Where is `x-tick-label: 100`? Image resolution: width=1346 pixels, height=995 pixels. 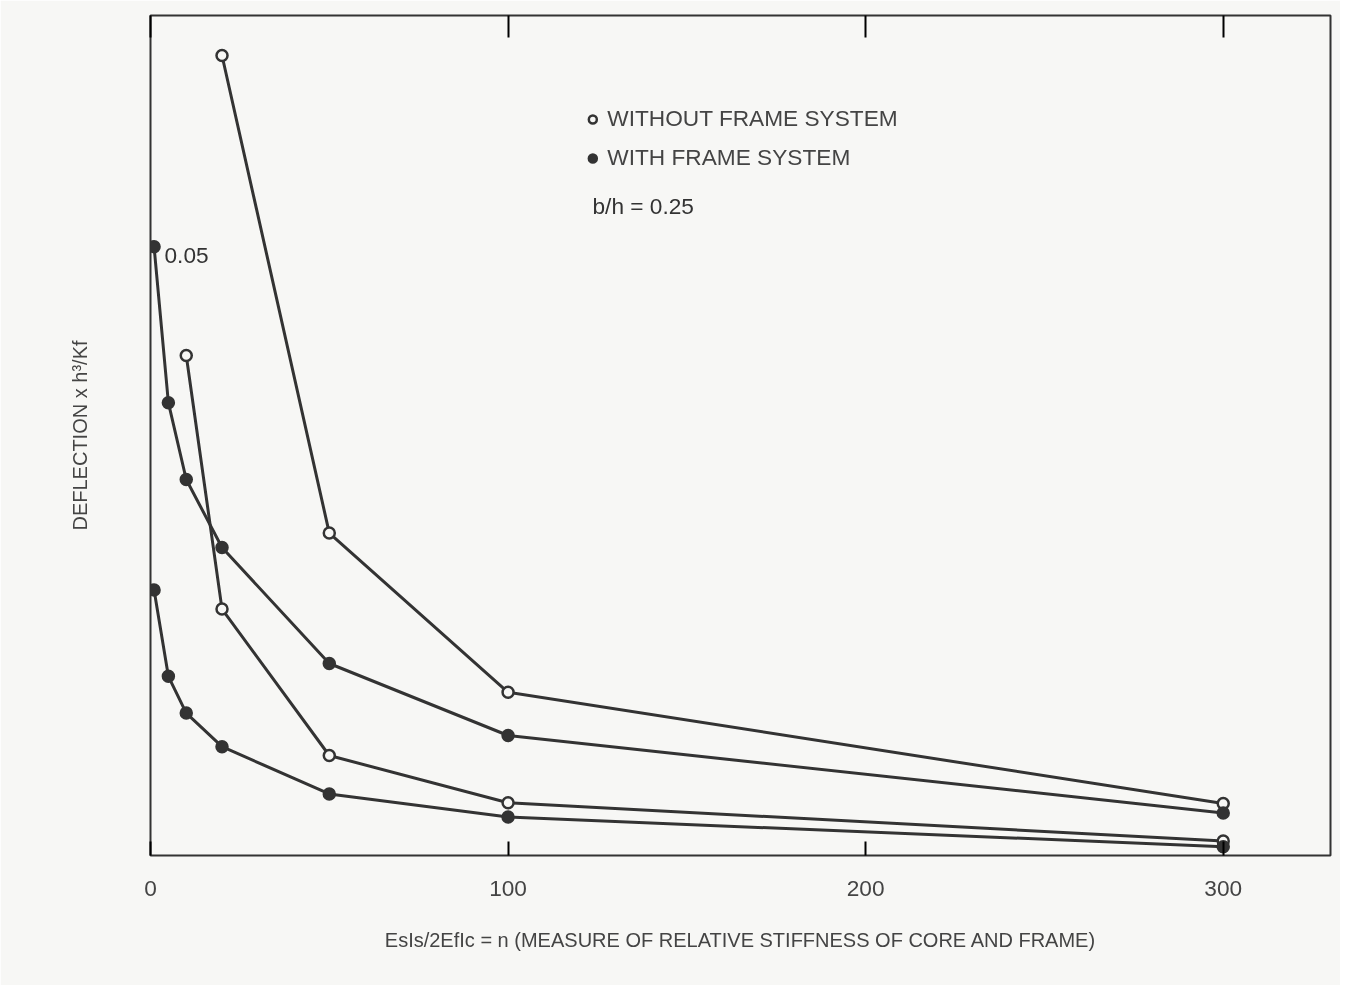 x-tick-label: 100 is located at coordinates (508, 887).